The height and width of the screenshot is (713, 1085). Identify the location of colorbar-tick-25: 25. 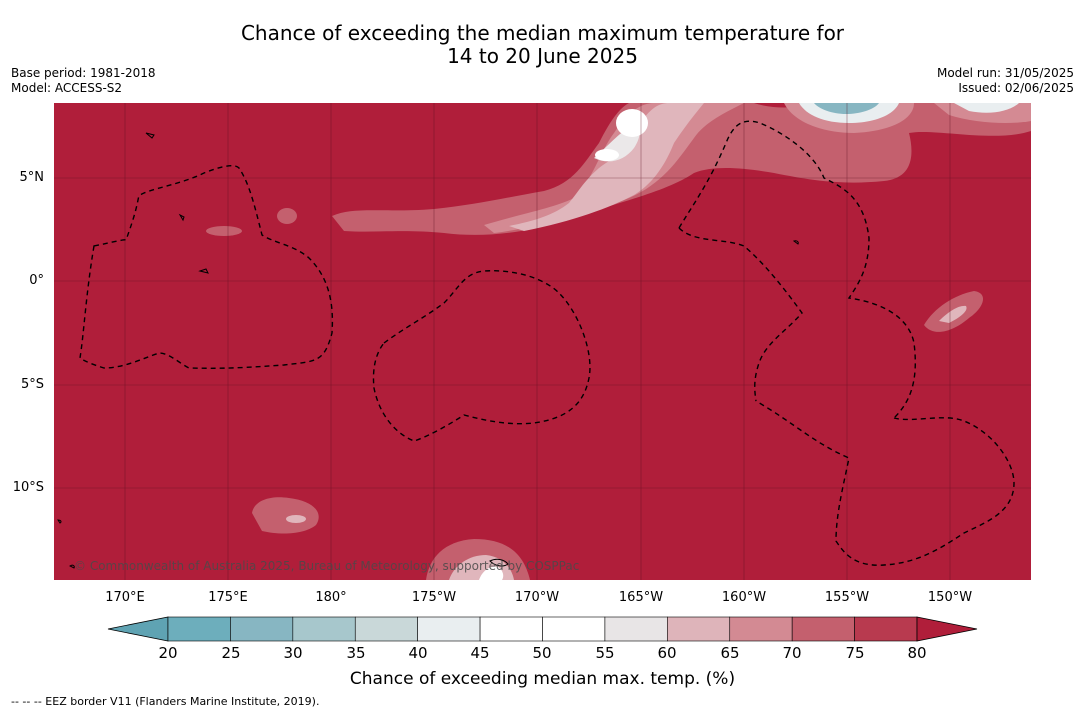
(231, 653).